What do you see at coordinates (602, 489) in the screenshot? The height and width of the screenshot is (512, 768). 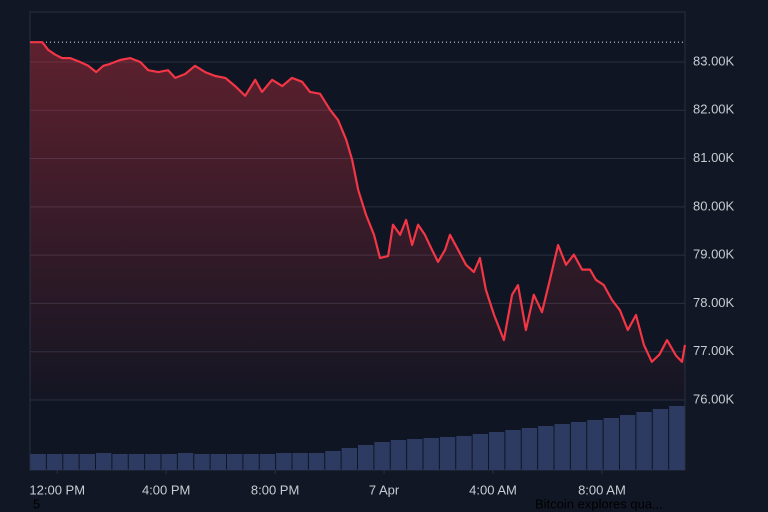 I see `x-tick-label: 8:00 AM` at bounding box center [602, 489].